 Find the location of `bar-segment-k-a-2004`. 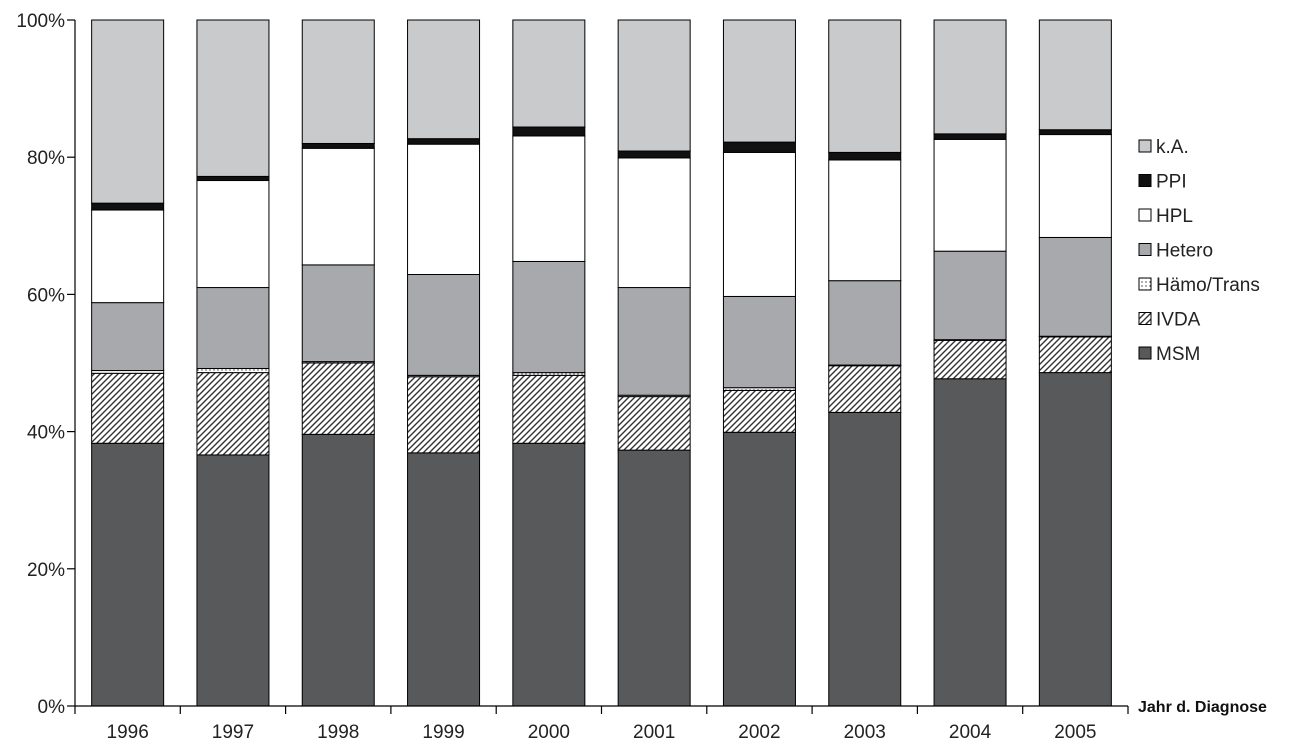

bar-segment-k-a-2004 is located at coordinates (970, 77).